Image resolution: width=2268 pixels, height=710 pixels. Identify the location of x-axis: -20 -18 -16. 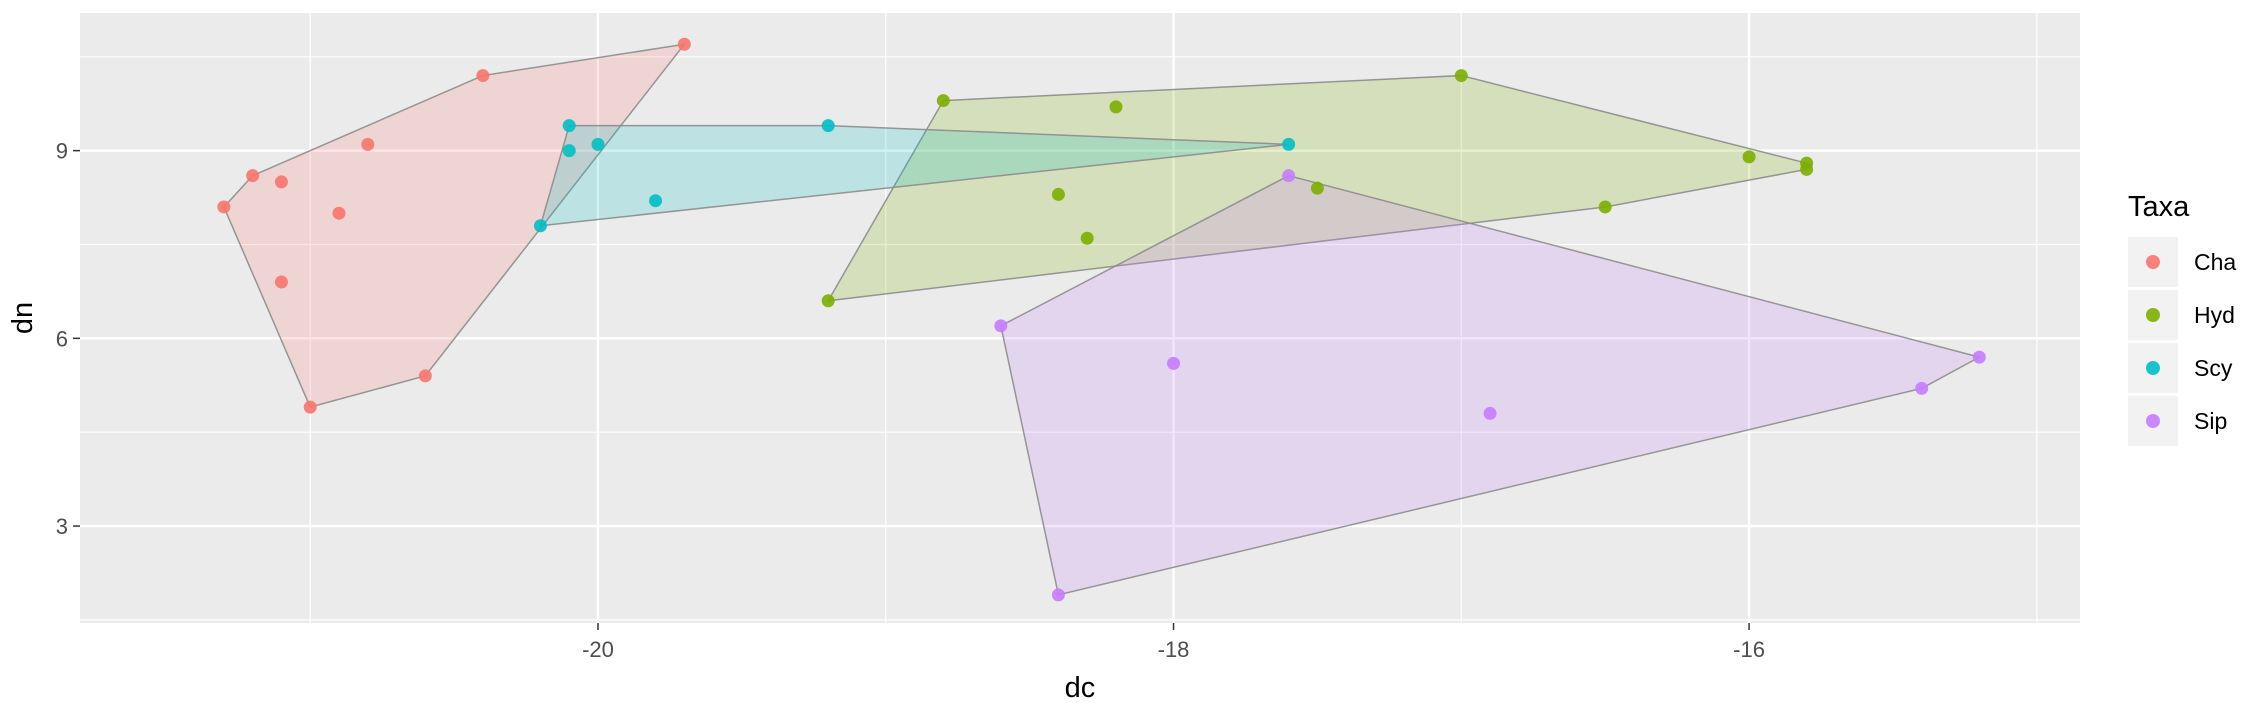
(1173, 642).